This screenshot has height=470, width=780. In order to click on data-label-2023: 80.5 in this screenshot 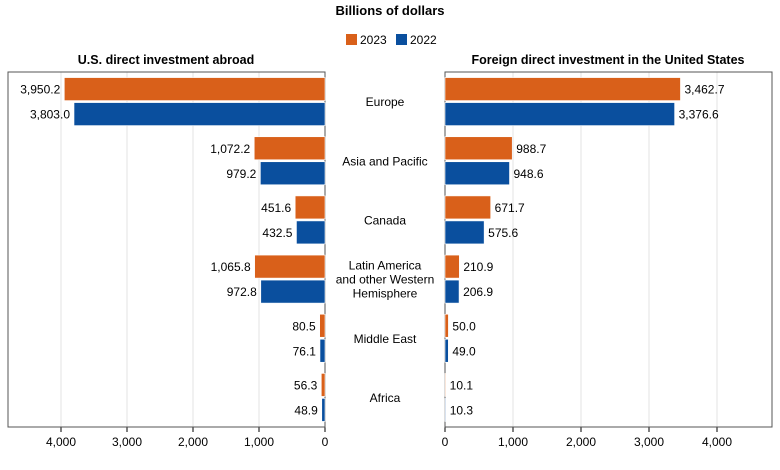, I will do `click(304, 326)`.